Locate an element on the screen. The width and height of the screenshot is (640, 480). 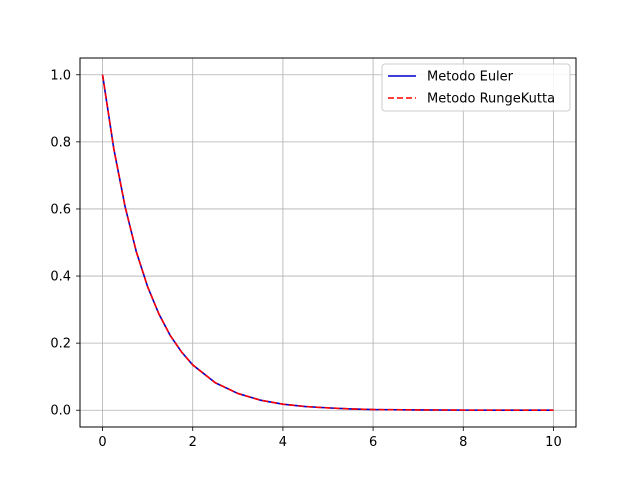
legend-label-0: Metodo Euler is located at coordinates (470, 77).